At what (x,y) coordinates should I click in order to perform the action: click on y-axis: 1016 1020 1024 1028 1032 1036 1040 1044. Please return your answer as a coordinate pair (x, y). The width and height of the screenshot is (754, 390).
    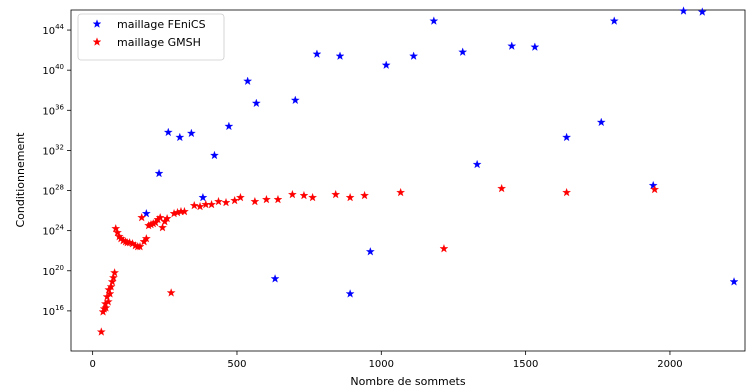
    Looking at the image, I should click on (56, 170).